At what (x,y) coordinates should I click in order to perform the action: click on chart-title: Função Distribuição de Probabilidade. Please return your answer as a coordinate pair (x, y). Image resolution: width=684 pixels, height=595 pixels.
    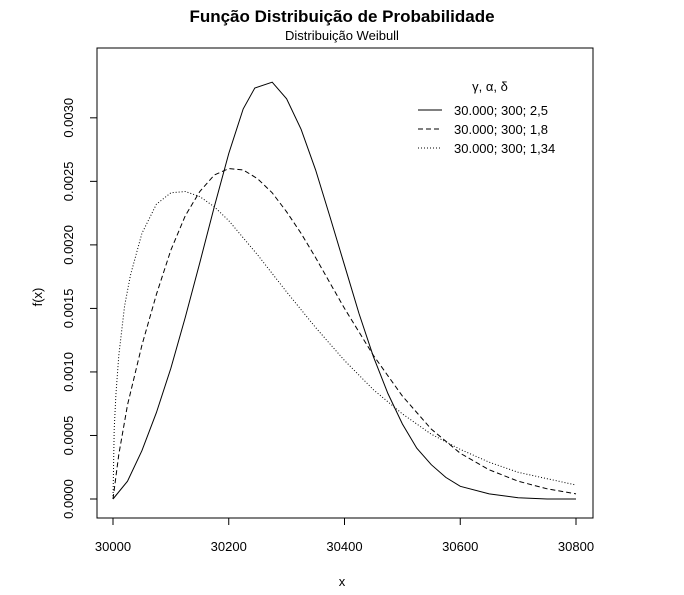
    Looking at the image, I should click on (341, 16).